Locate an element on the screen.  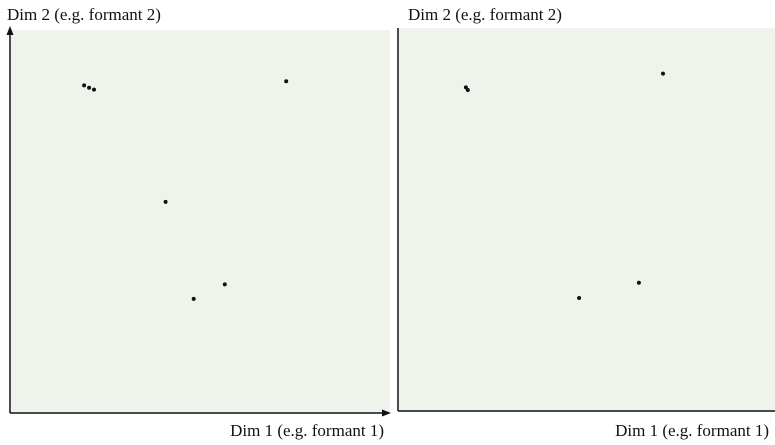
right-y-axis-title: Dim 2 (e.g. formant 2) is located at coordinates (485, 14).